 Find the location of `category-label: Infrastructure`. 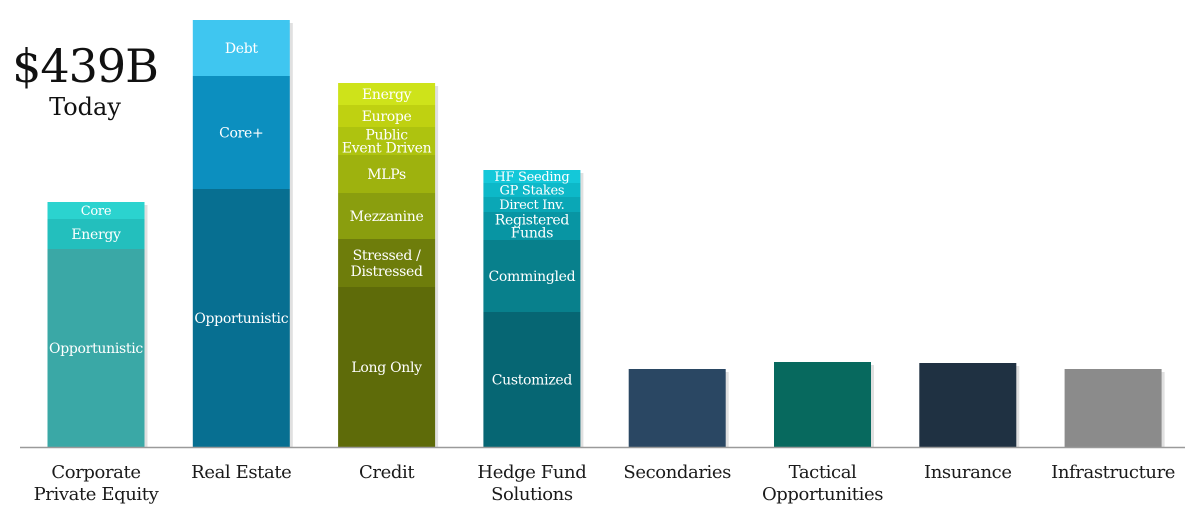

category-label: Infrastructure is located at coordinates (1113, 472).